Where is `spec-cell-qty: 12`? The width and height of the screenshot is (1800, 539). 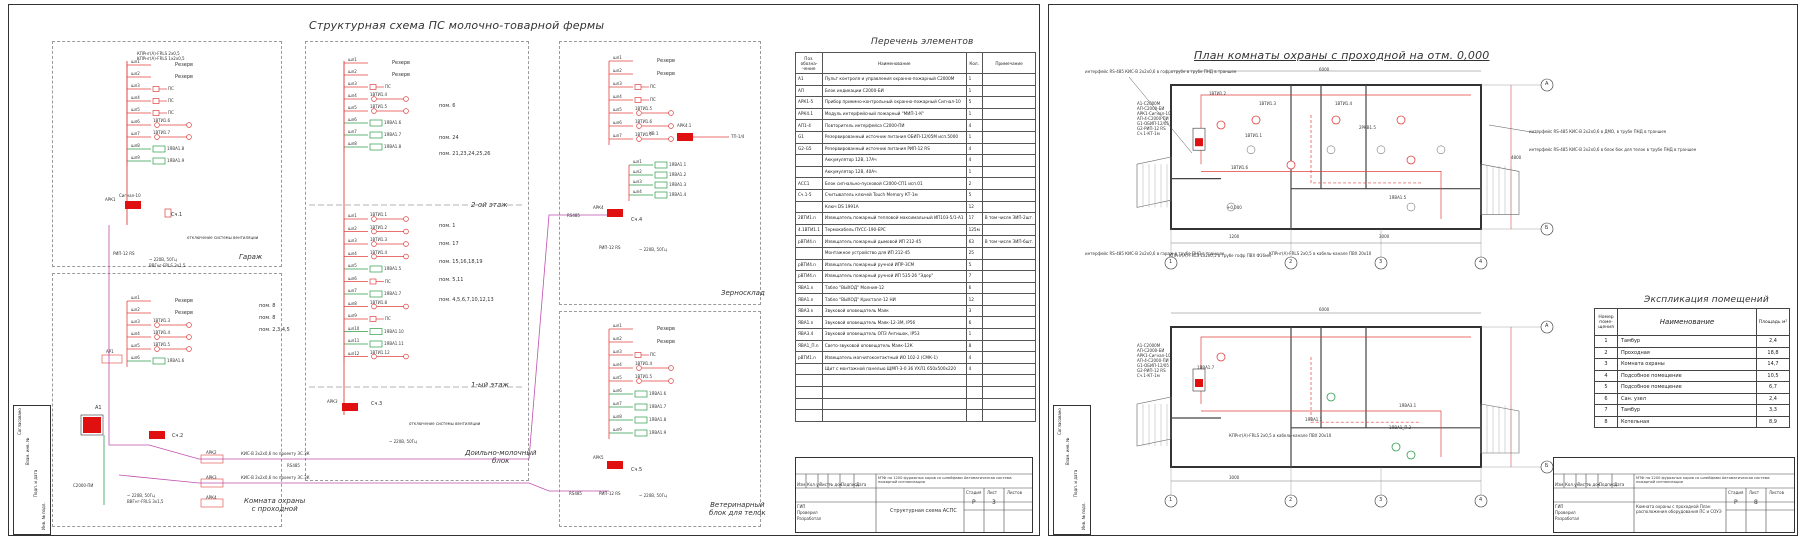 spec-cell-qty: 12 is located at coordinates (974, 207).